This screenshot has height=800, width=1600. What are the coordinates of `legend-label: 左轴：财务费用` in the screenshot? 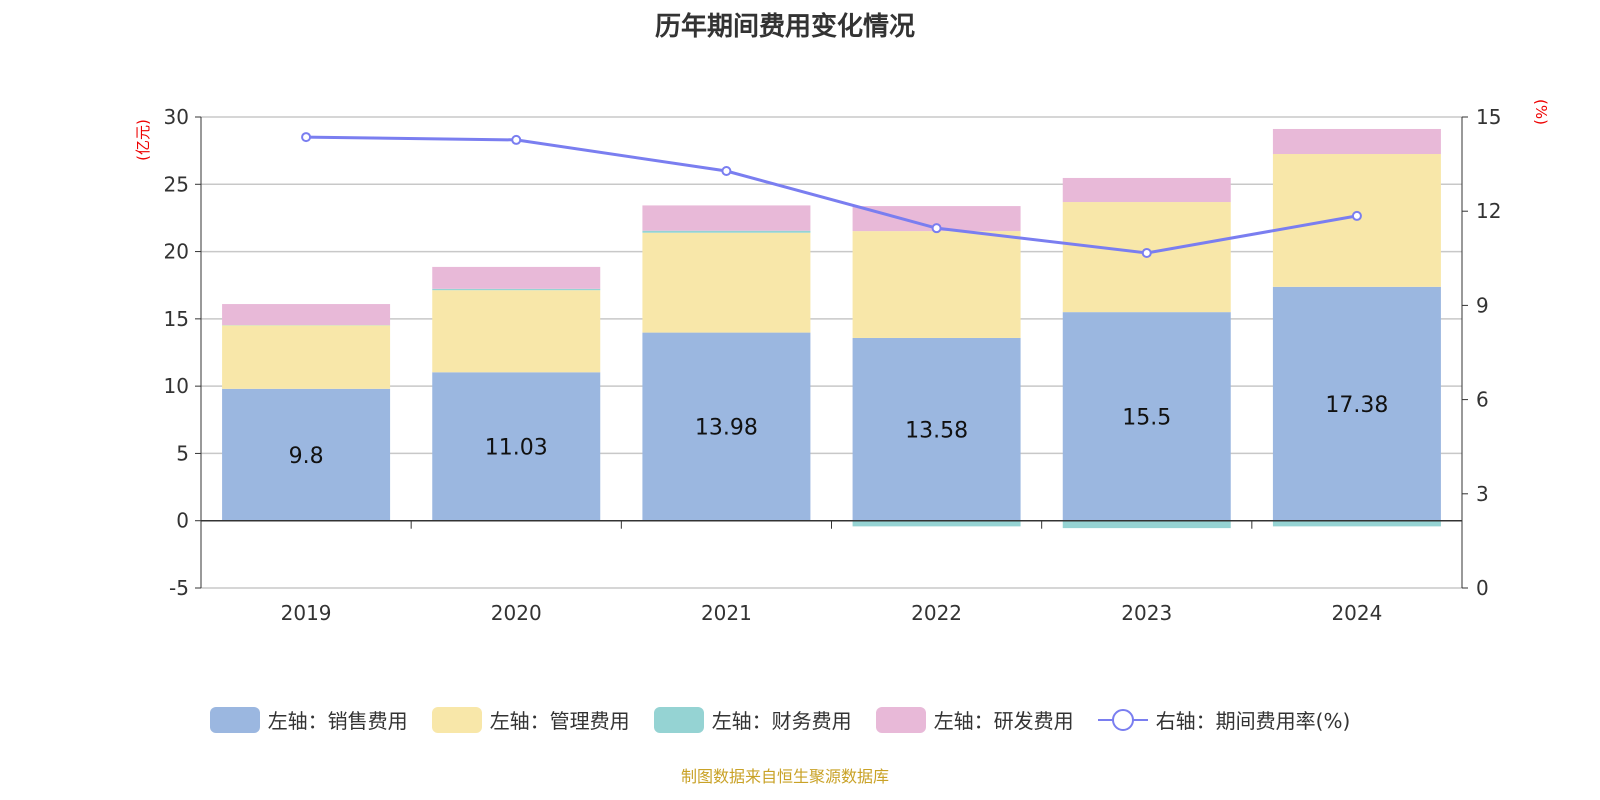 It's located at (781, 721).